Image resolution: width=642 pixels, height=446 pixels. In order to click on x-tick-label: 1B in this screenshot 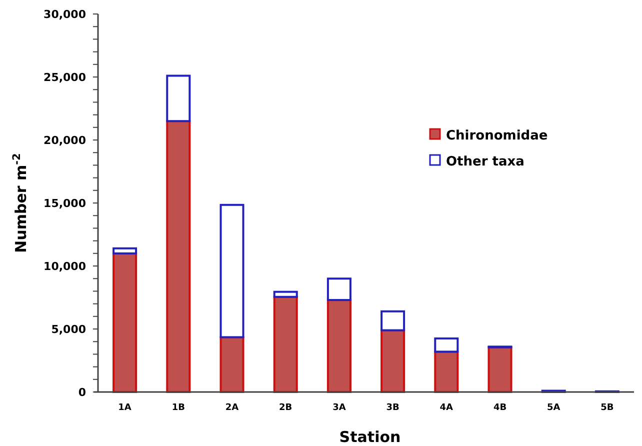, I will do `click(179, 408)`.